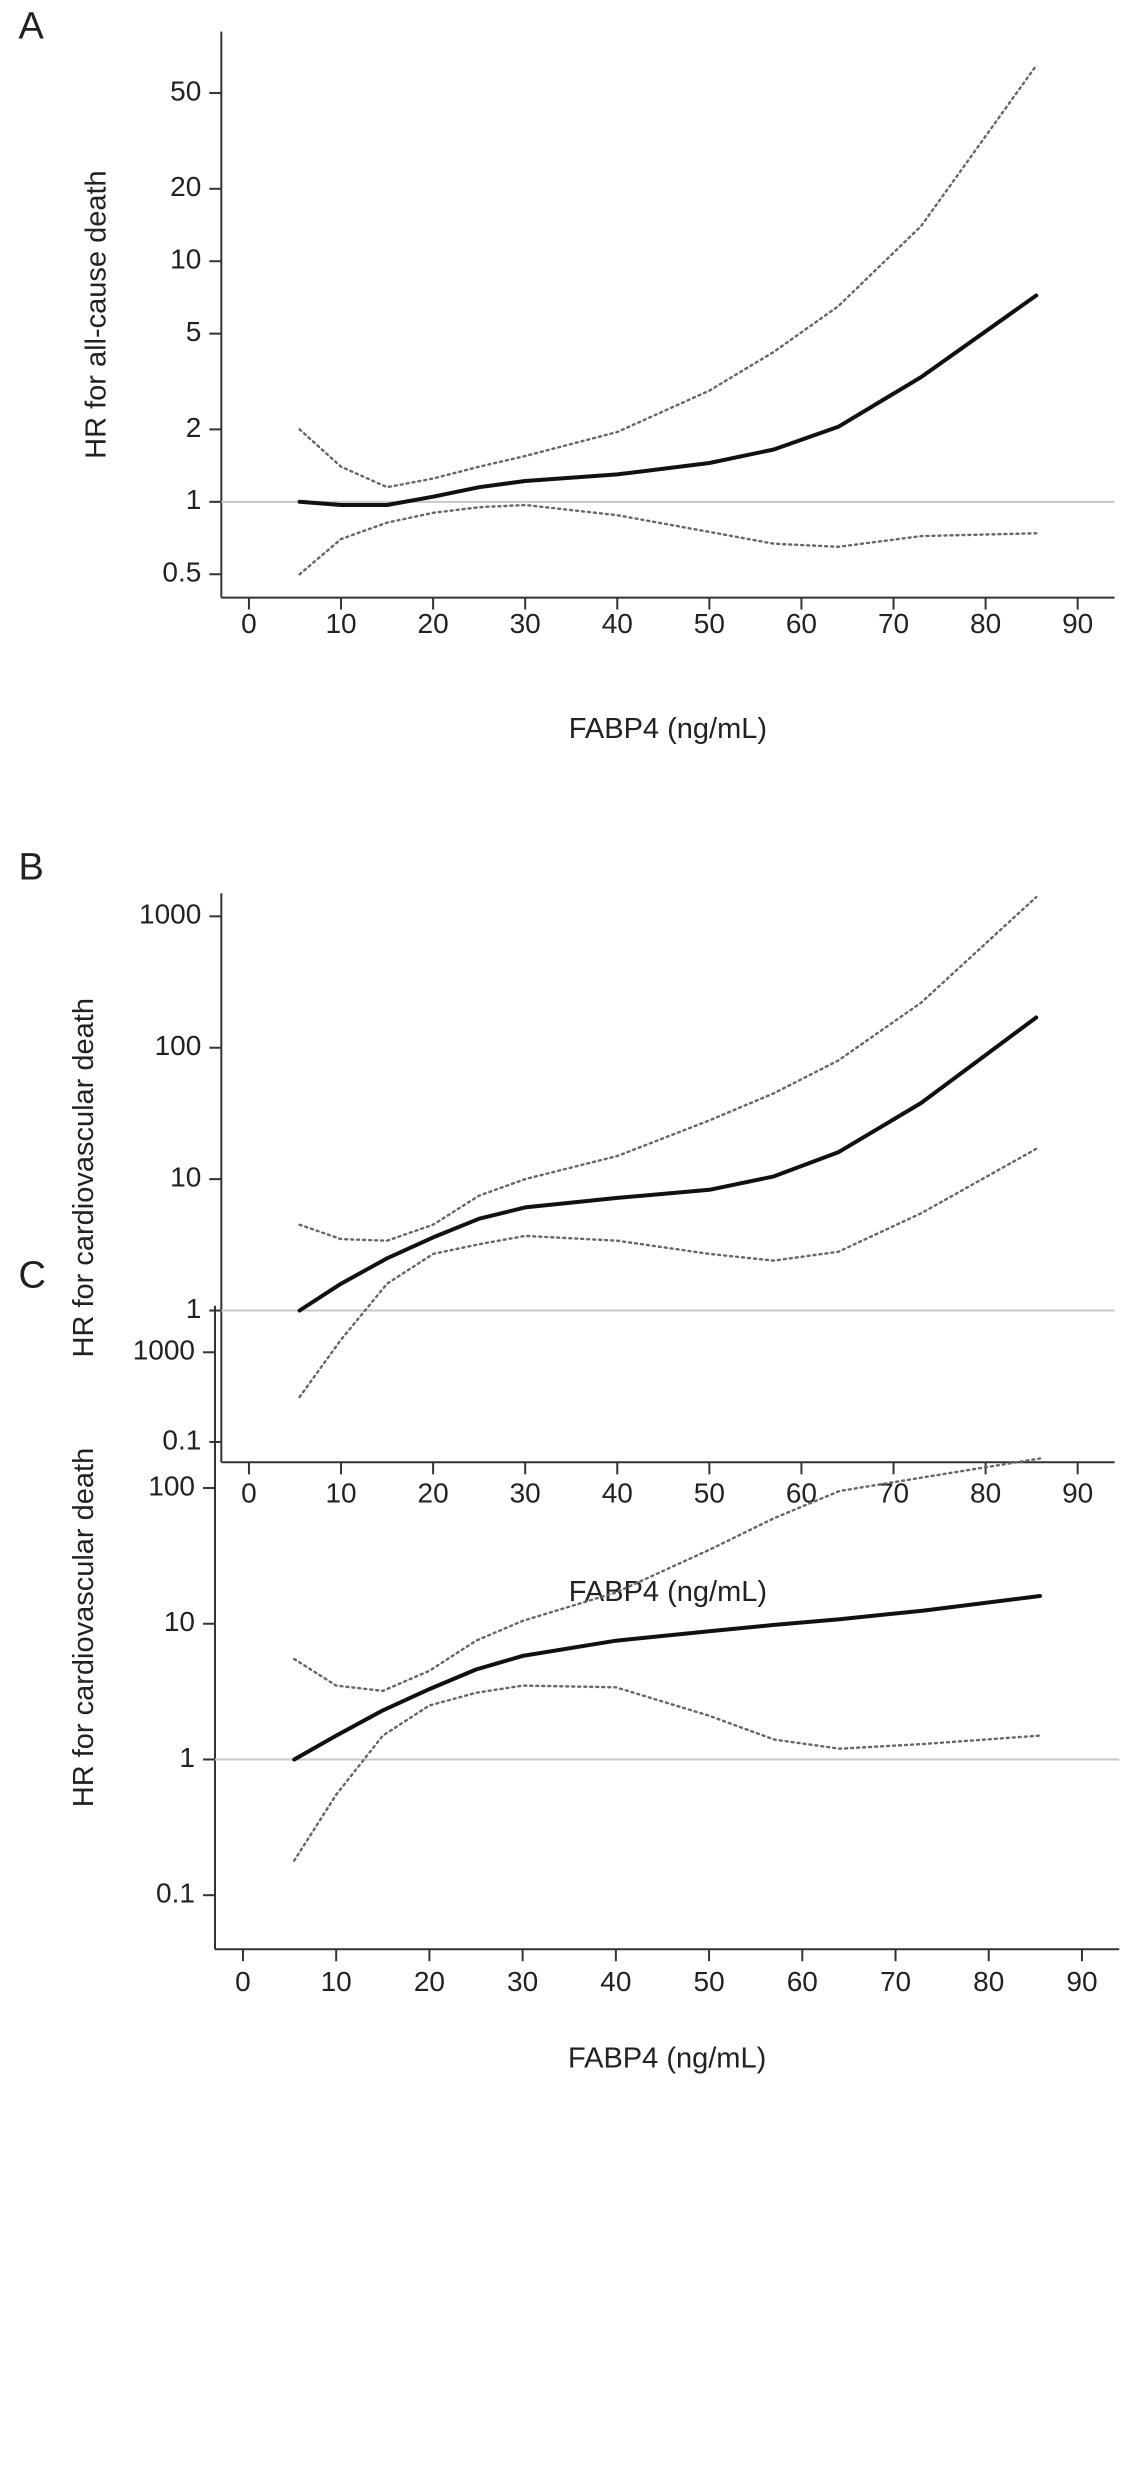  What do you see at coordinates (30, 868) in the screenshot?
I see `panel-label: B` at bounding box center [30, 868].